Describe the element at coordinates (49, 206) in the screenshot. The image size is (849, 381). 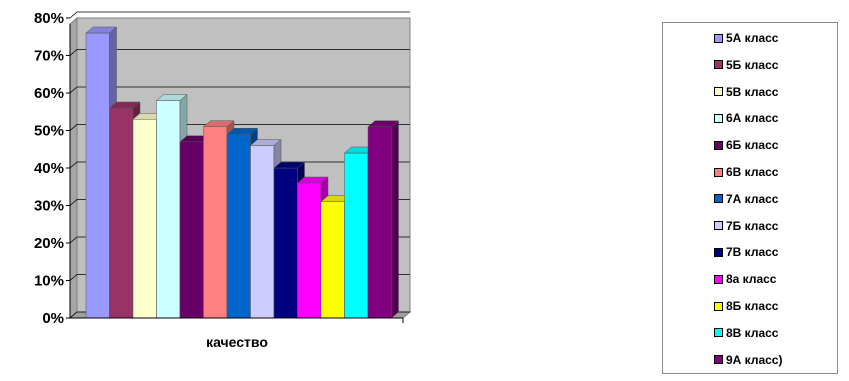
I see `y-tick-label: 30%` at that location.